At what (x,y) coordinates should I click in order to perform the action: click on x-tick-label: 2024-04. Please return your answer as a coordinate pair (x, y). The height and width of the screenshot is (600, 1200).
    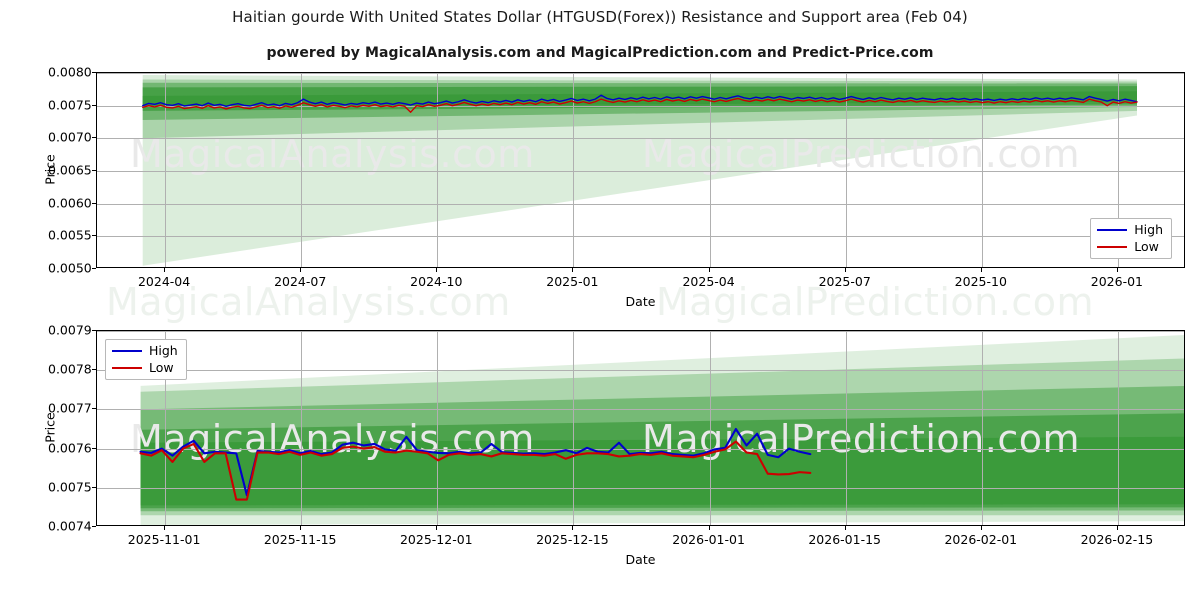
    Looking at the image, I should click on (164, 281).